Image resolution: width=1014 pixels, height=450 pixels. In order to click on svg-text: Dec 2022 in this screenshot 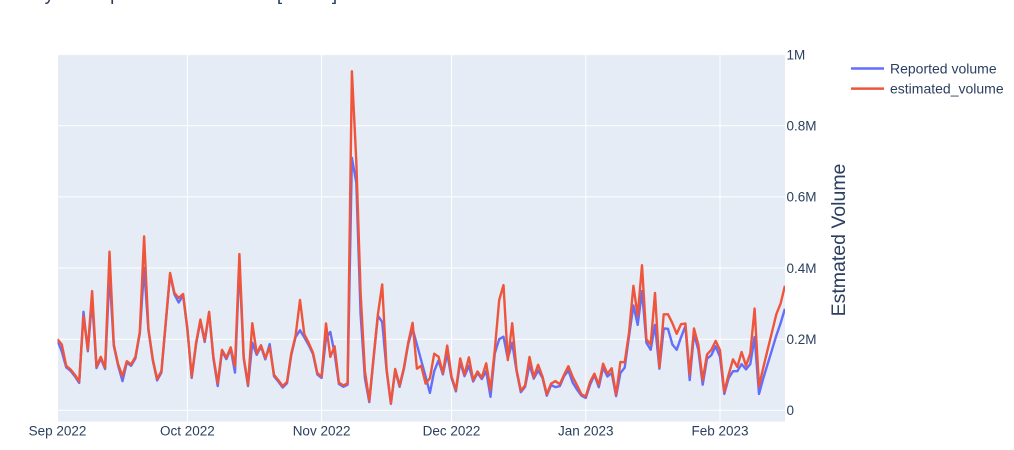, I will do `click(452, 431)`.